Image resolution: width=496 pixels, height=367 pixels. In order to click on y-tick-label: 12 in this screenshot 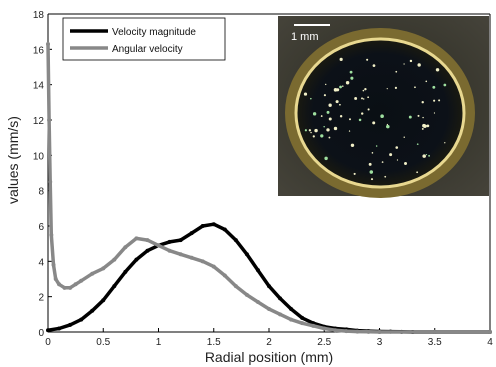, I will do `click(39, 121)`.